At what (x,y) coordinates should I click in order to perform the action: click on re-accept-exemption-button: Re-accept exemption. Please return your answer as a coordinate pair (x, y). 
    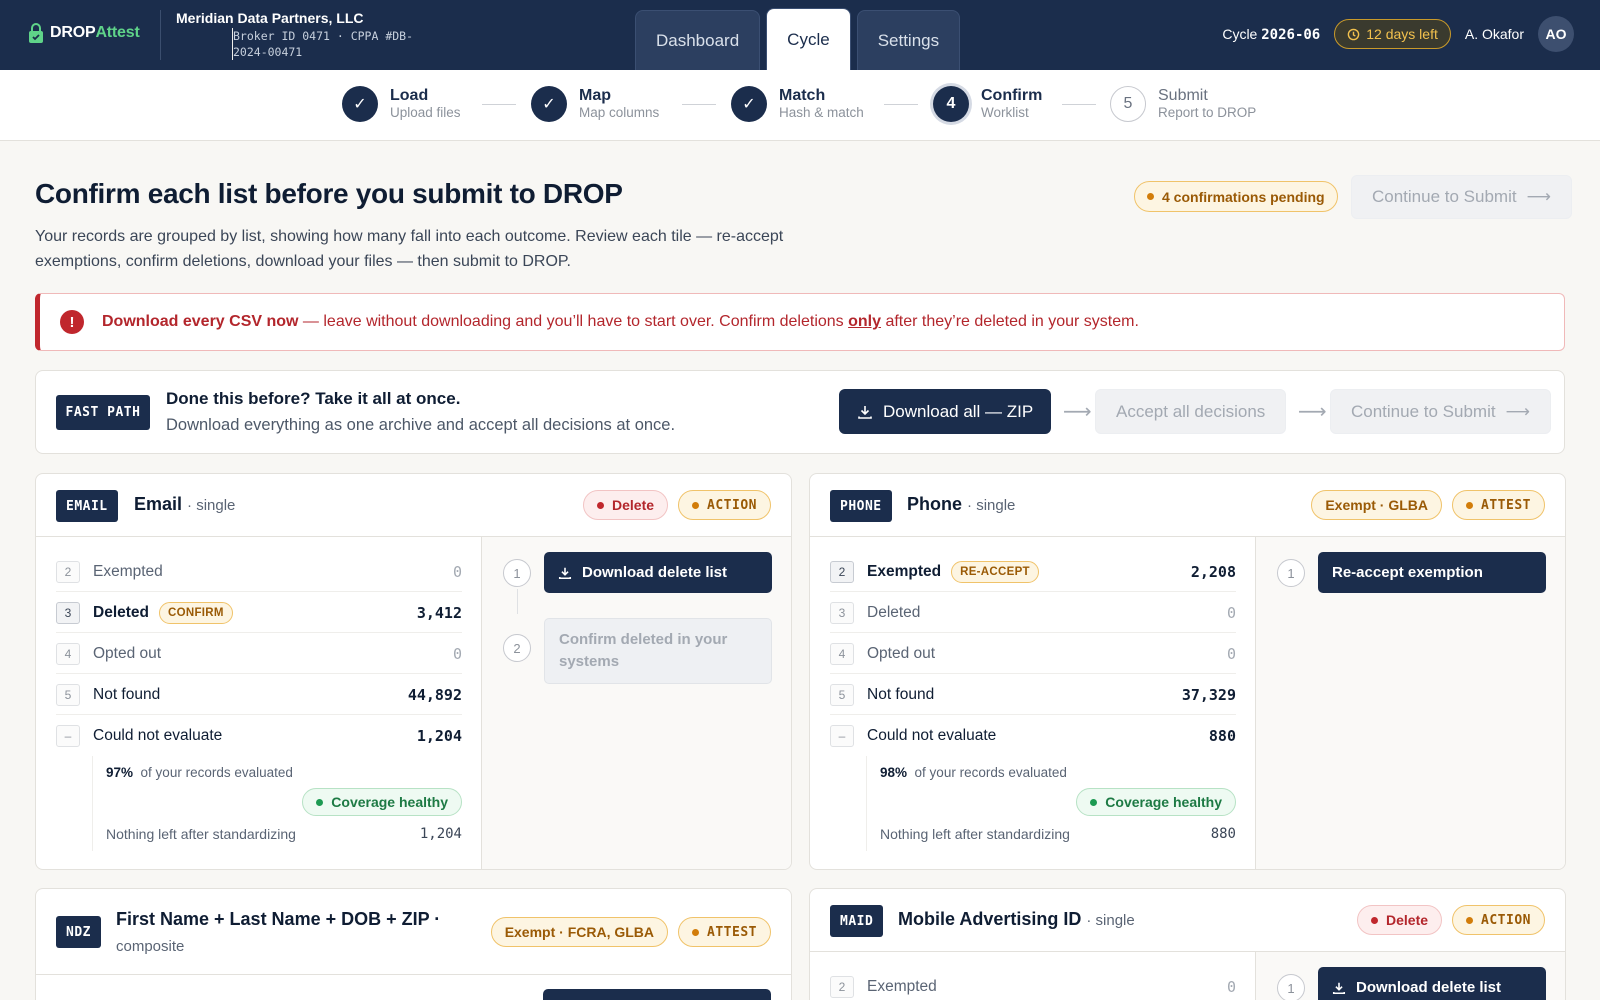
    Looking at the image, I should click on (1432, 572).